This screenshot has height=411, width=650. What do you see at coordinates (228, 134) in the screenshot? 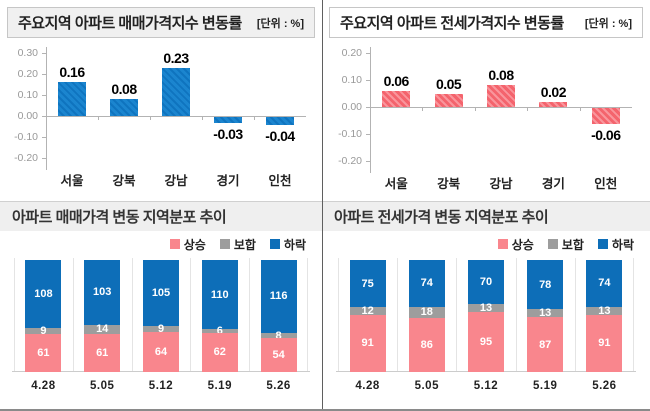
I see `bar-value-label: -0.03` at bounding box center [228, 134].